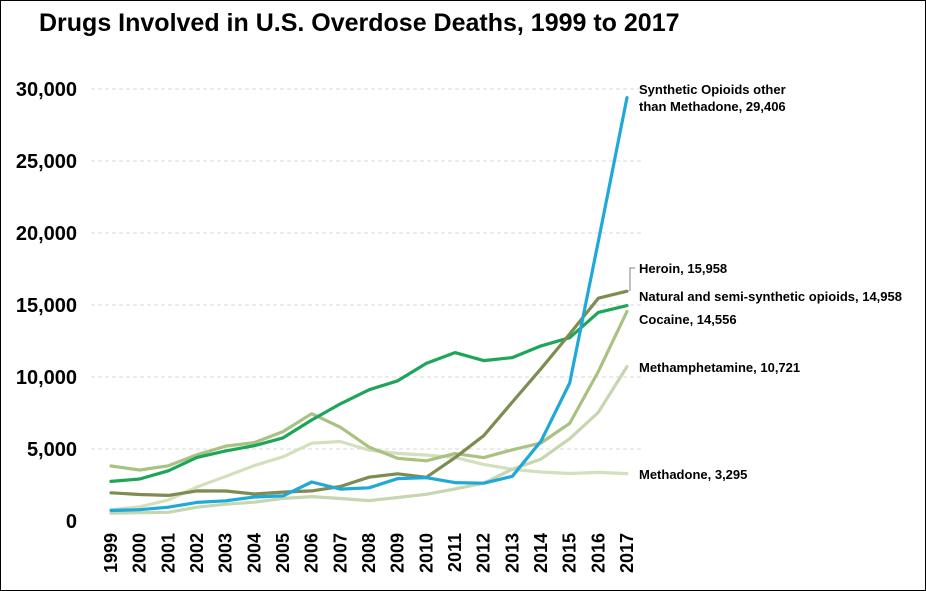 Image resolution: width=926 pixels, height=591 pixels. I want to click on x-tick-label: 2002, so click(197, 553).